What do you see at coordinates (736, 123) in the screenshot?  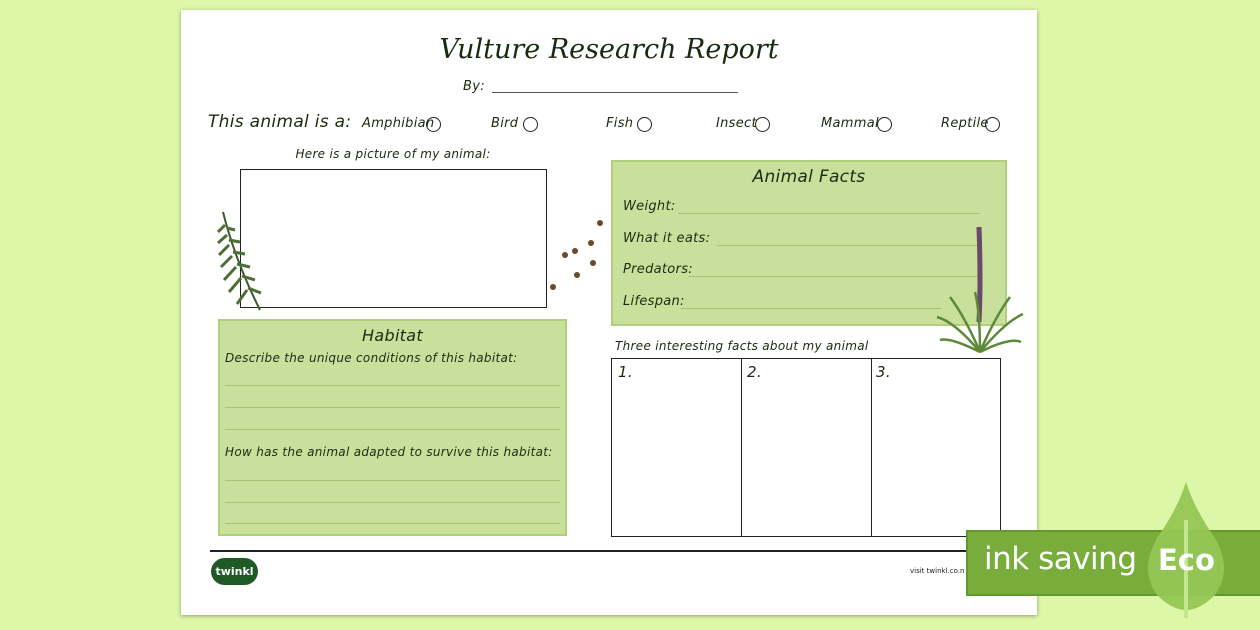 I see `option-insect: Insect` at bounding box center [736, 123].